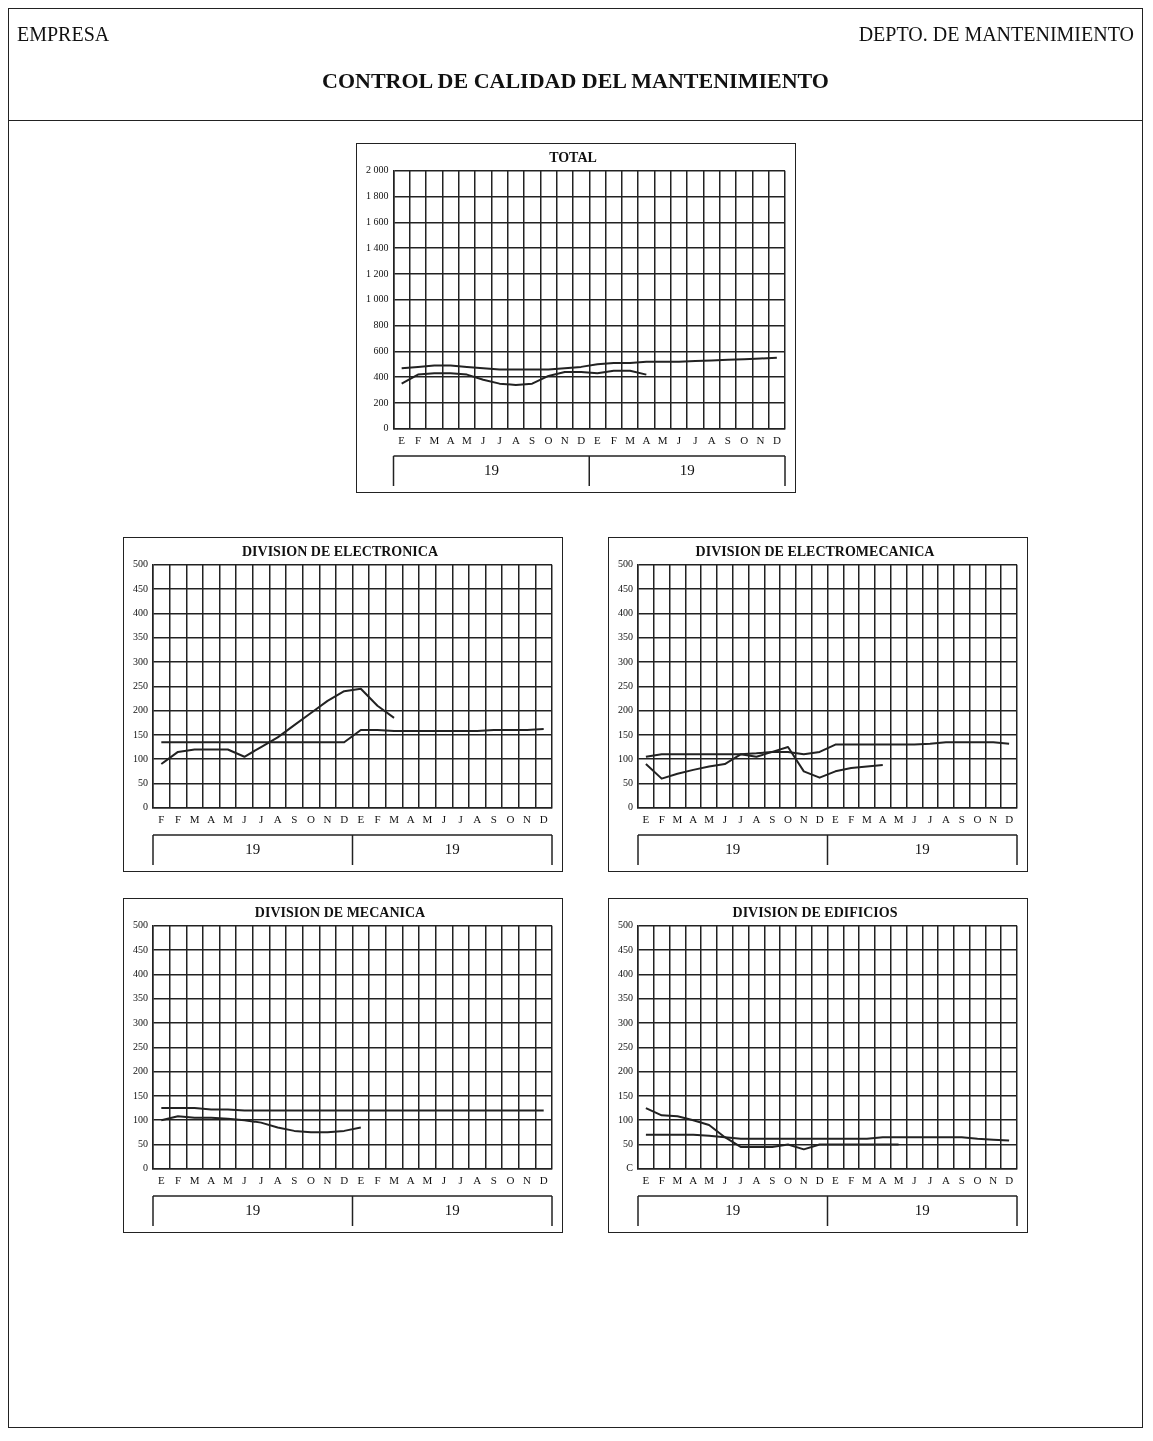 The height and width of the screenshot is (1441, 1153). I want to click on y-tick-label: 300, so click(625, 661).